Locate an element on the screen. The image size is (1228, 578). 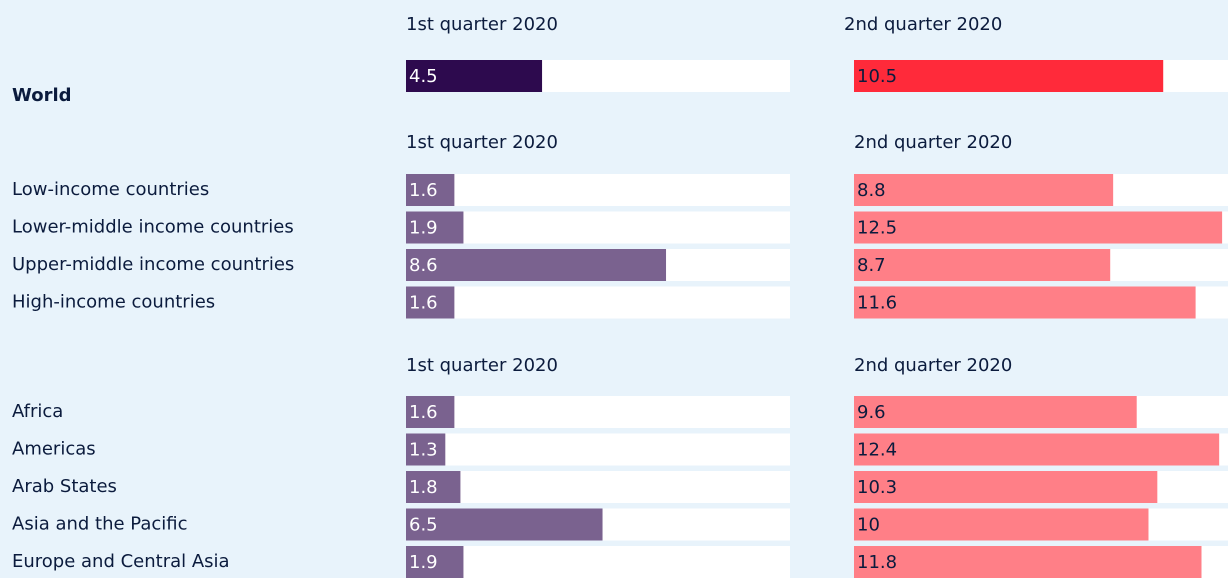
category-label: Low-income countries is located at coordinates (110, 189).